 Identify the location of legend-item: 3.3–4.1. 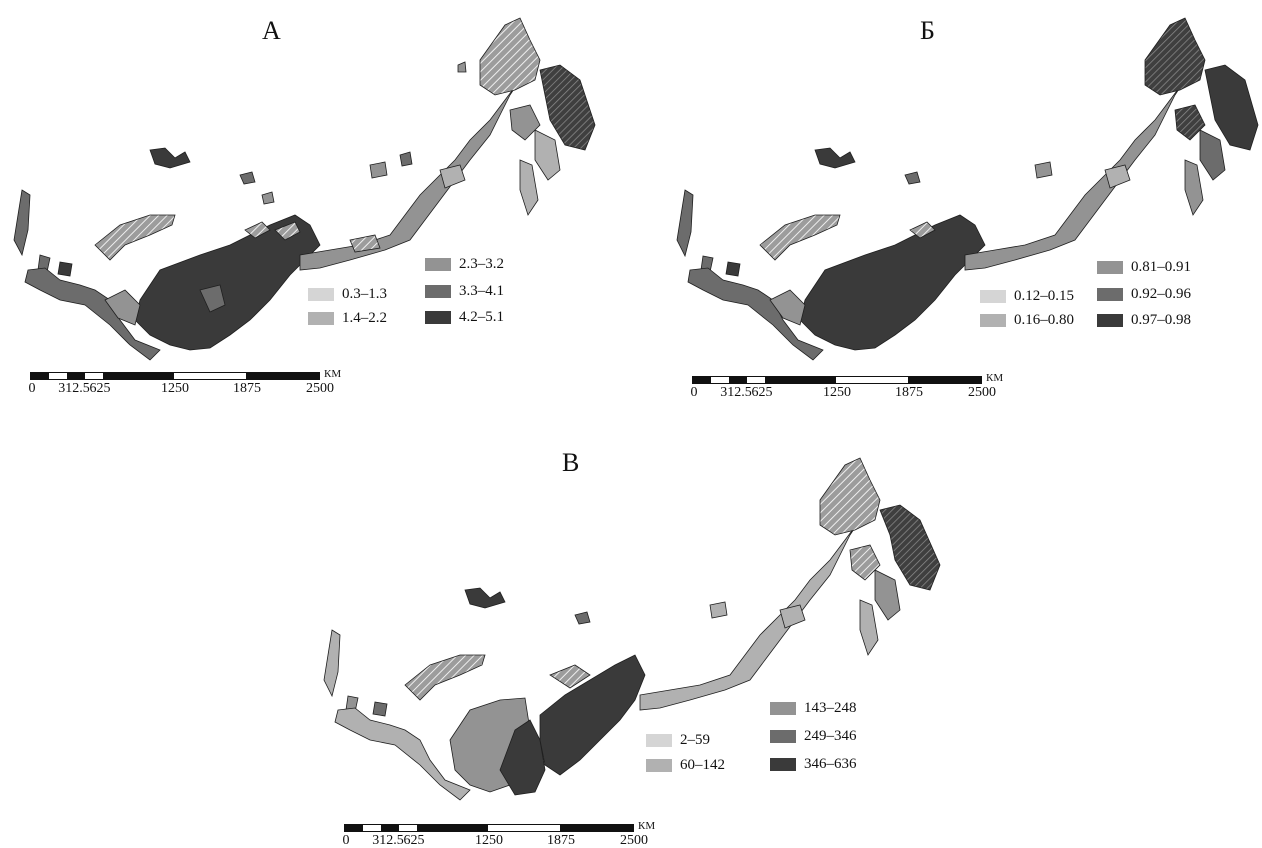
(464, 291).